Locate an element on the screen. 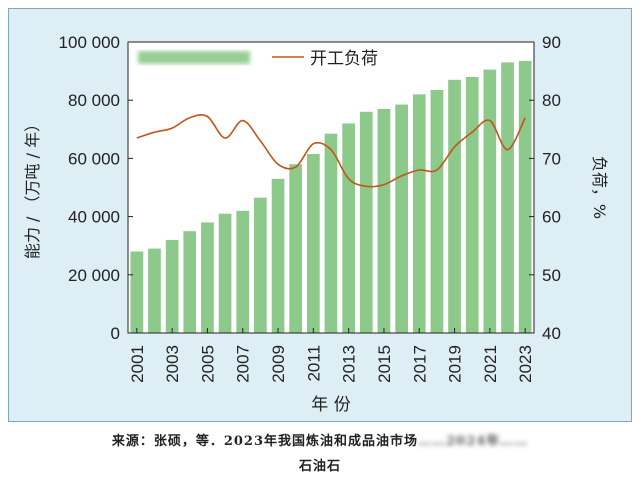  left-tick-label: 80 000 is located at coordinates (94, 100).